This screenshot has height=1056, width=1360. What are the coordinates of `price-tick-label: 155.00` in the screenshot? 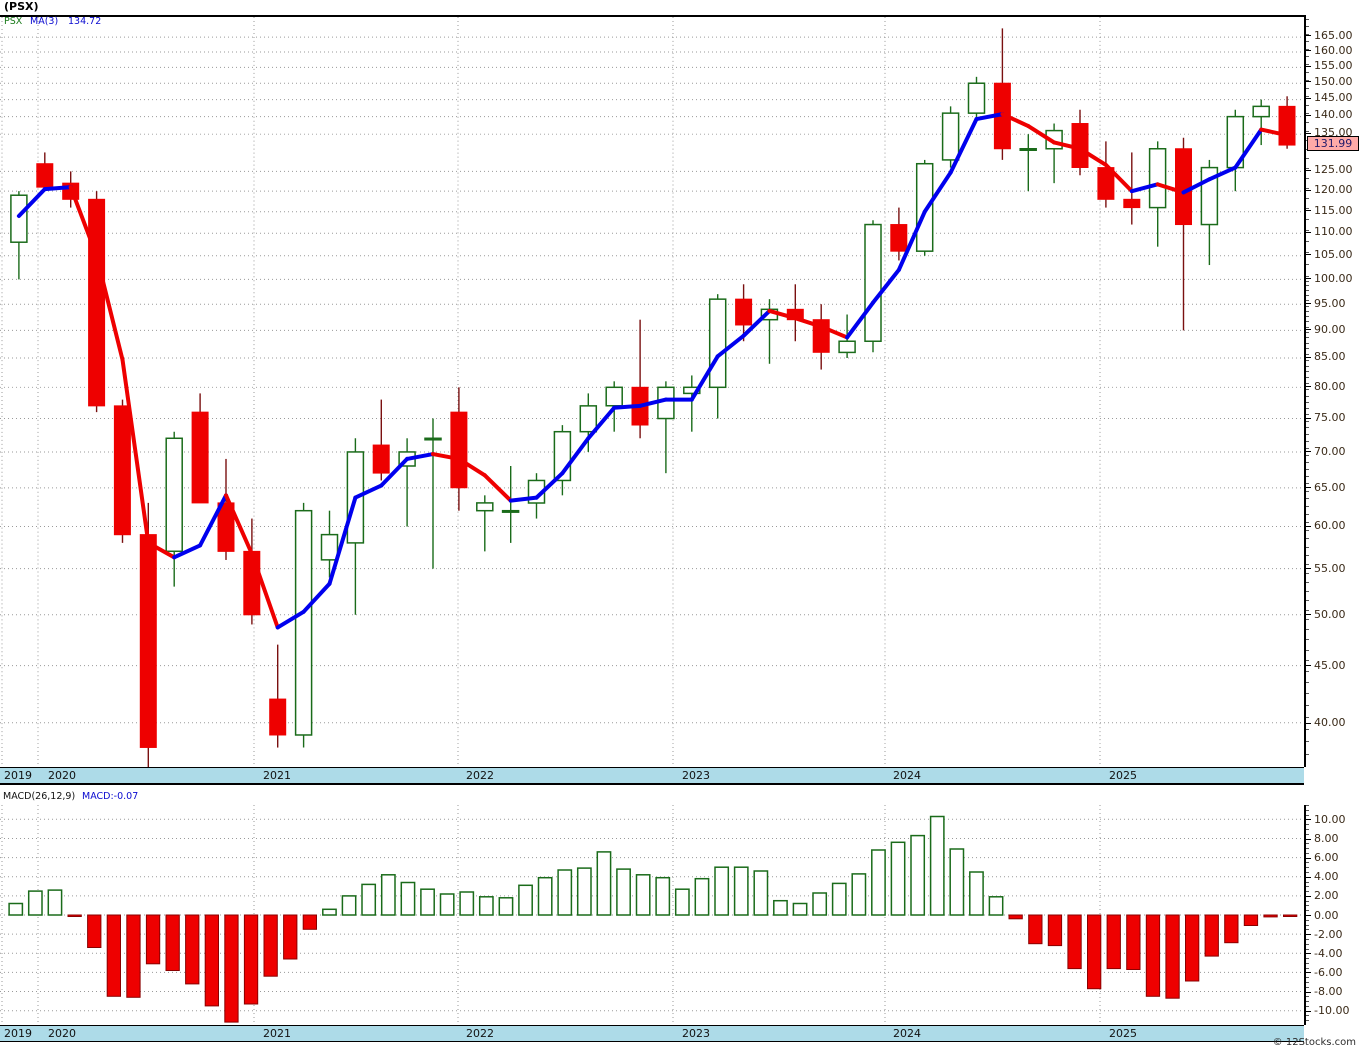 It's located at (1333, 65).